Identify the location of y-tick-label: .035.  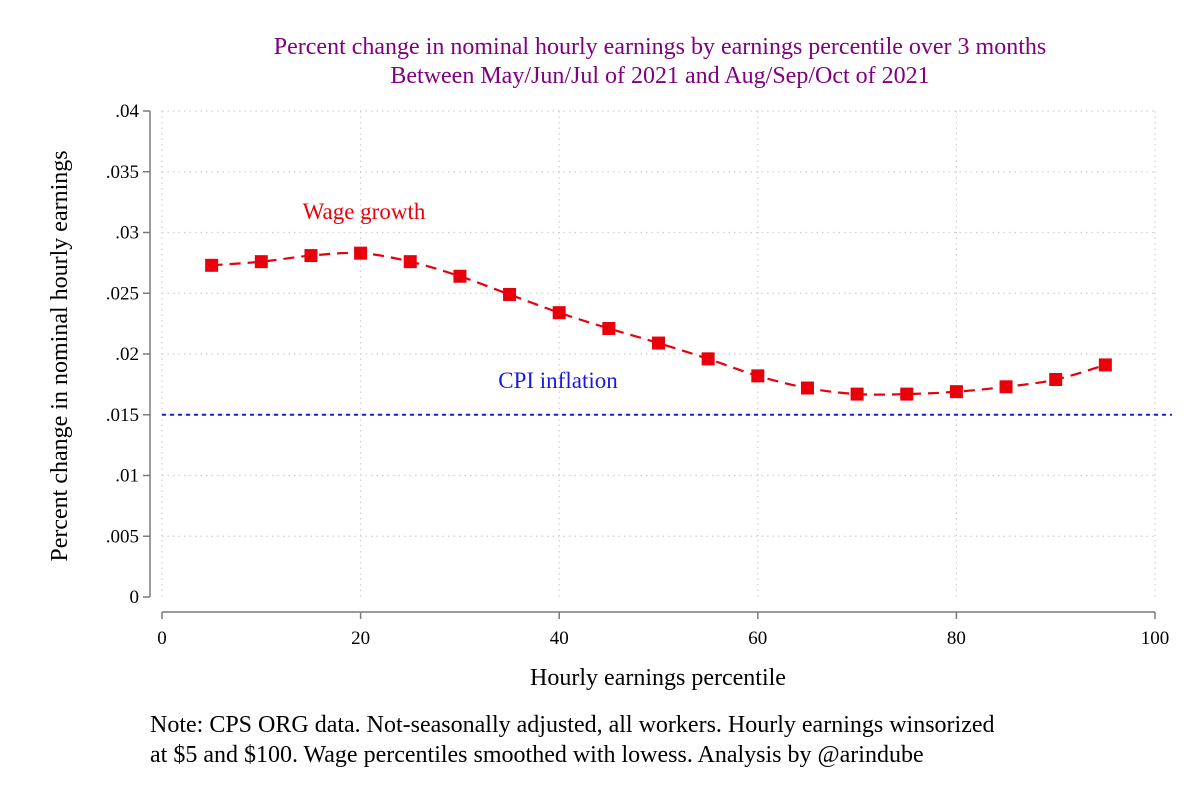
(122, 172).